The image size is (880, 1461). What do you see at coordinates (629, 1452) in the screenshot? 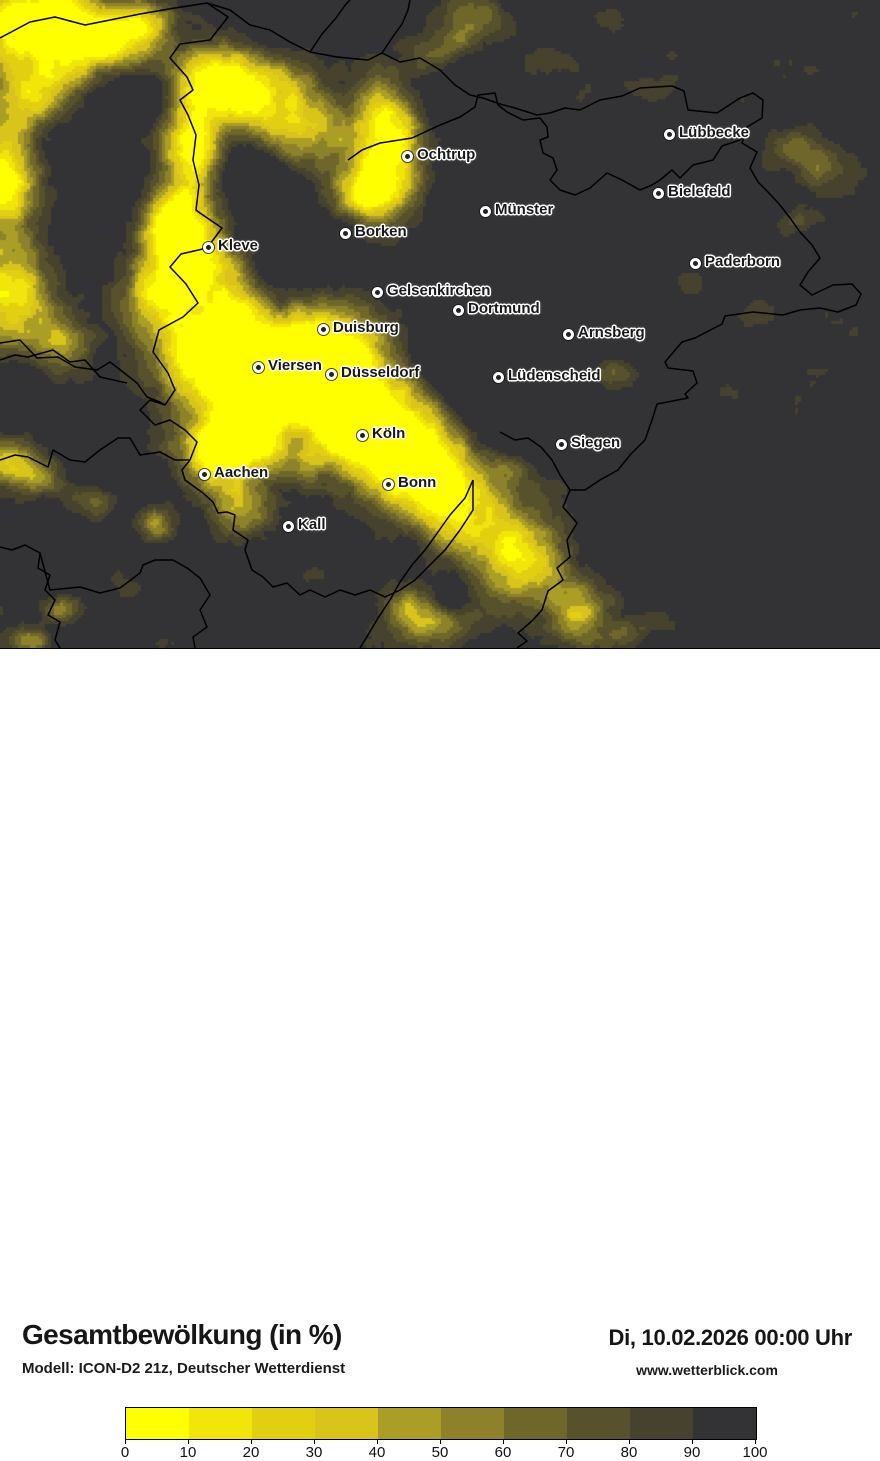
I see `colorbar-tick-label: 80` at bounding box center [629, 1452].